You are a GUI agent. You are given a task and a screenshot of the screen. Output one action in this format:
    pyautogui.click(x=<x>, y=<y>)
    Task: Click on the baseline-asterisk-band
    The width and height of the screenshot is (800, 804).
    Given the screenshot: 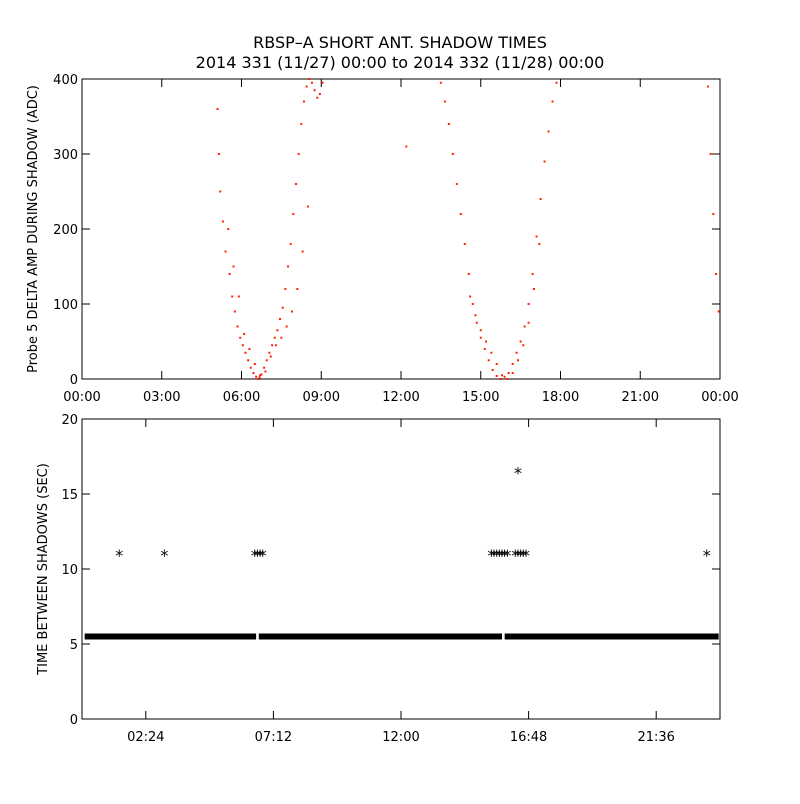 What is the action you would take?
    pyautogui.click(x=380, y=636)
    